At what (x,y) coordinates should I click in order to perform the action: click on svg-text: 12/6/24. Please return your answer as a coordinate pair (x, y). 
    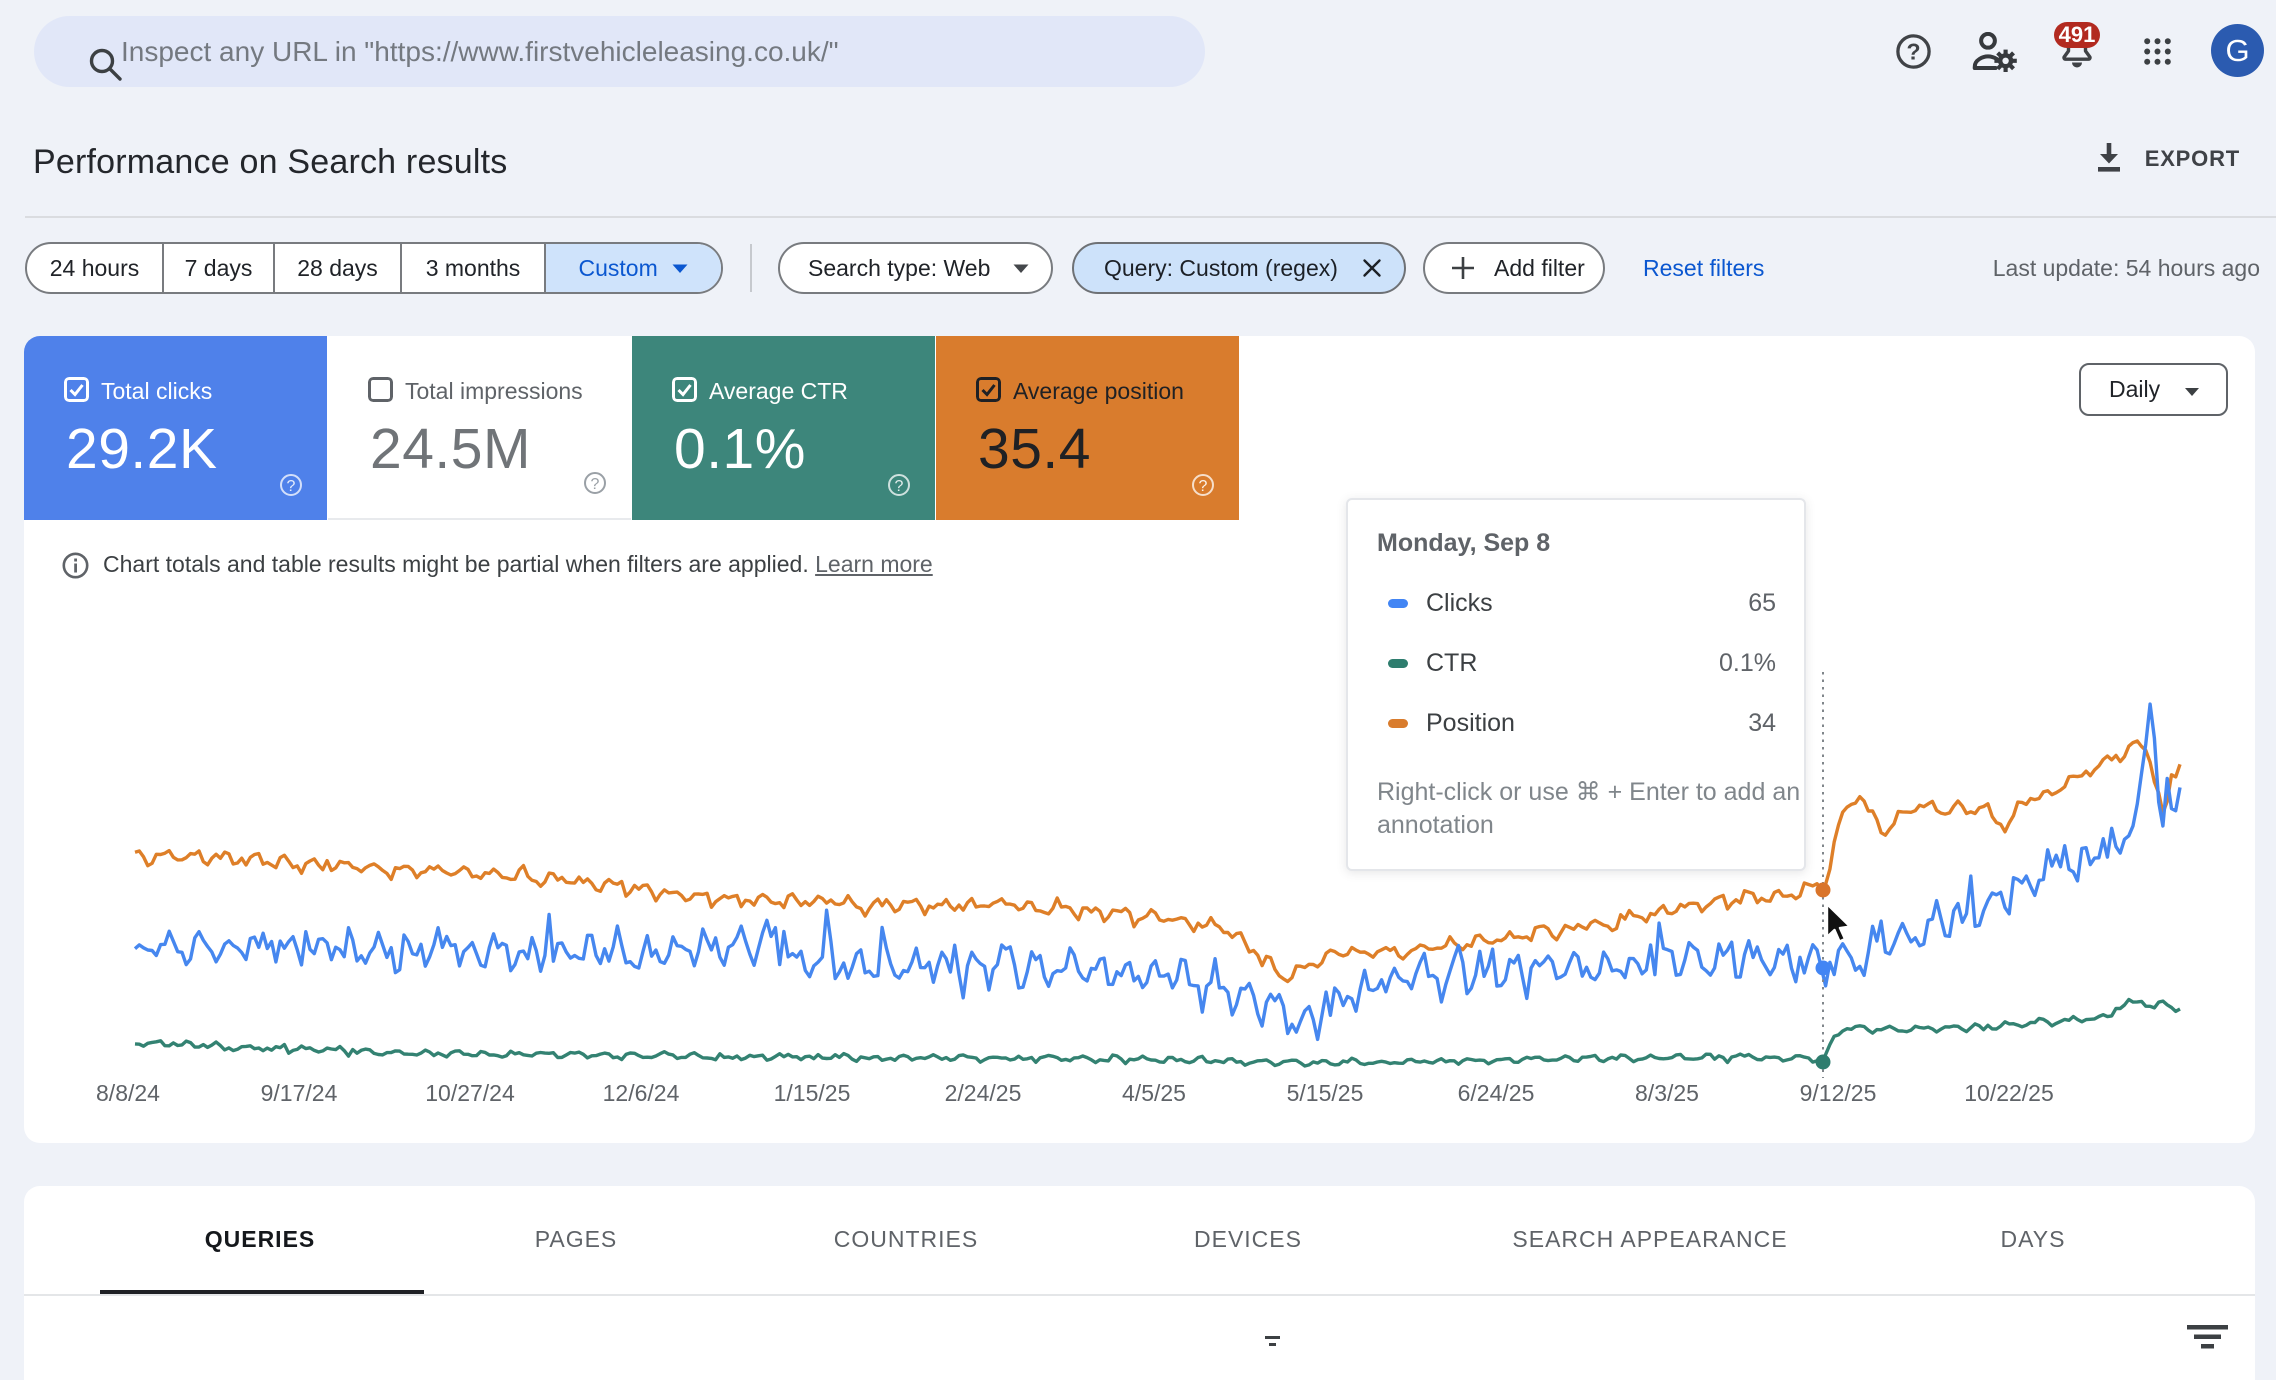
    Looking at the image, I should click on (641, 1093).